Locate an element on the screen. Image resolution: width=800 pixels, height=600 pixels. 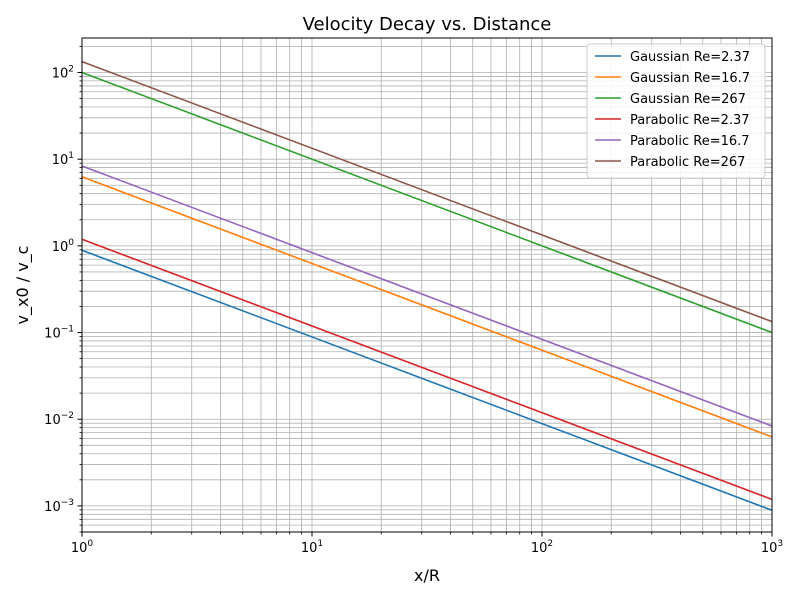
x-tick-label: 10³ is located at coordinates (772, 547).